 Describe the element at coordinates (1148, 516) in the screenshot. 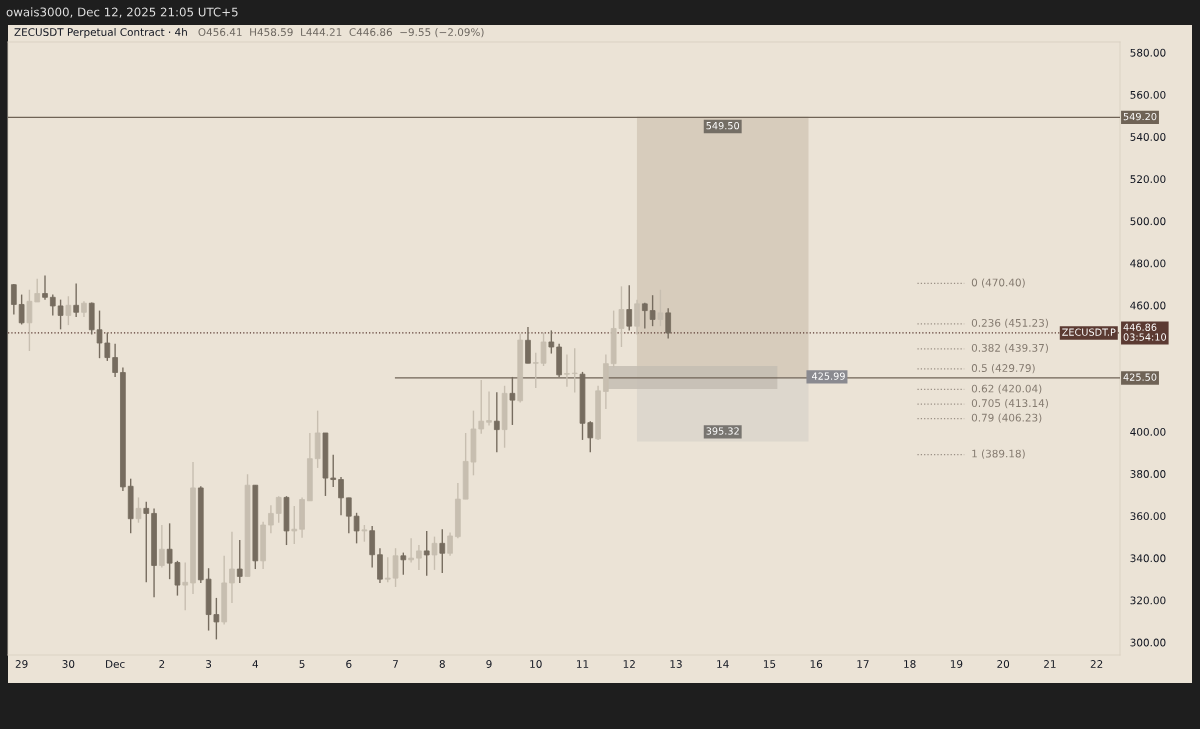

I see `y-tick-label: 360.00` at that location.